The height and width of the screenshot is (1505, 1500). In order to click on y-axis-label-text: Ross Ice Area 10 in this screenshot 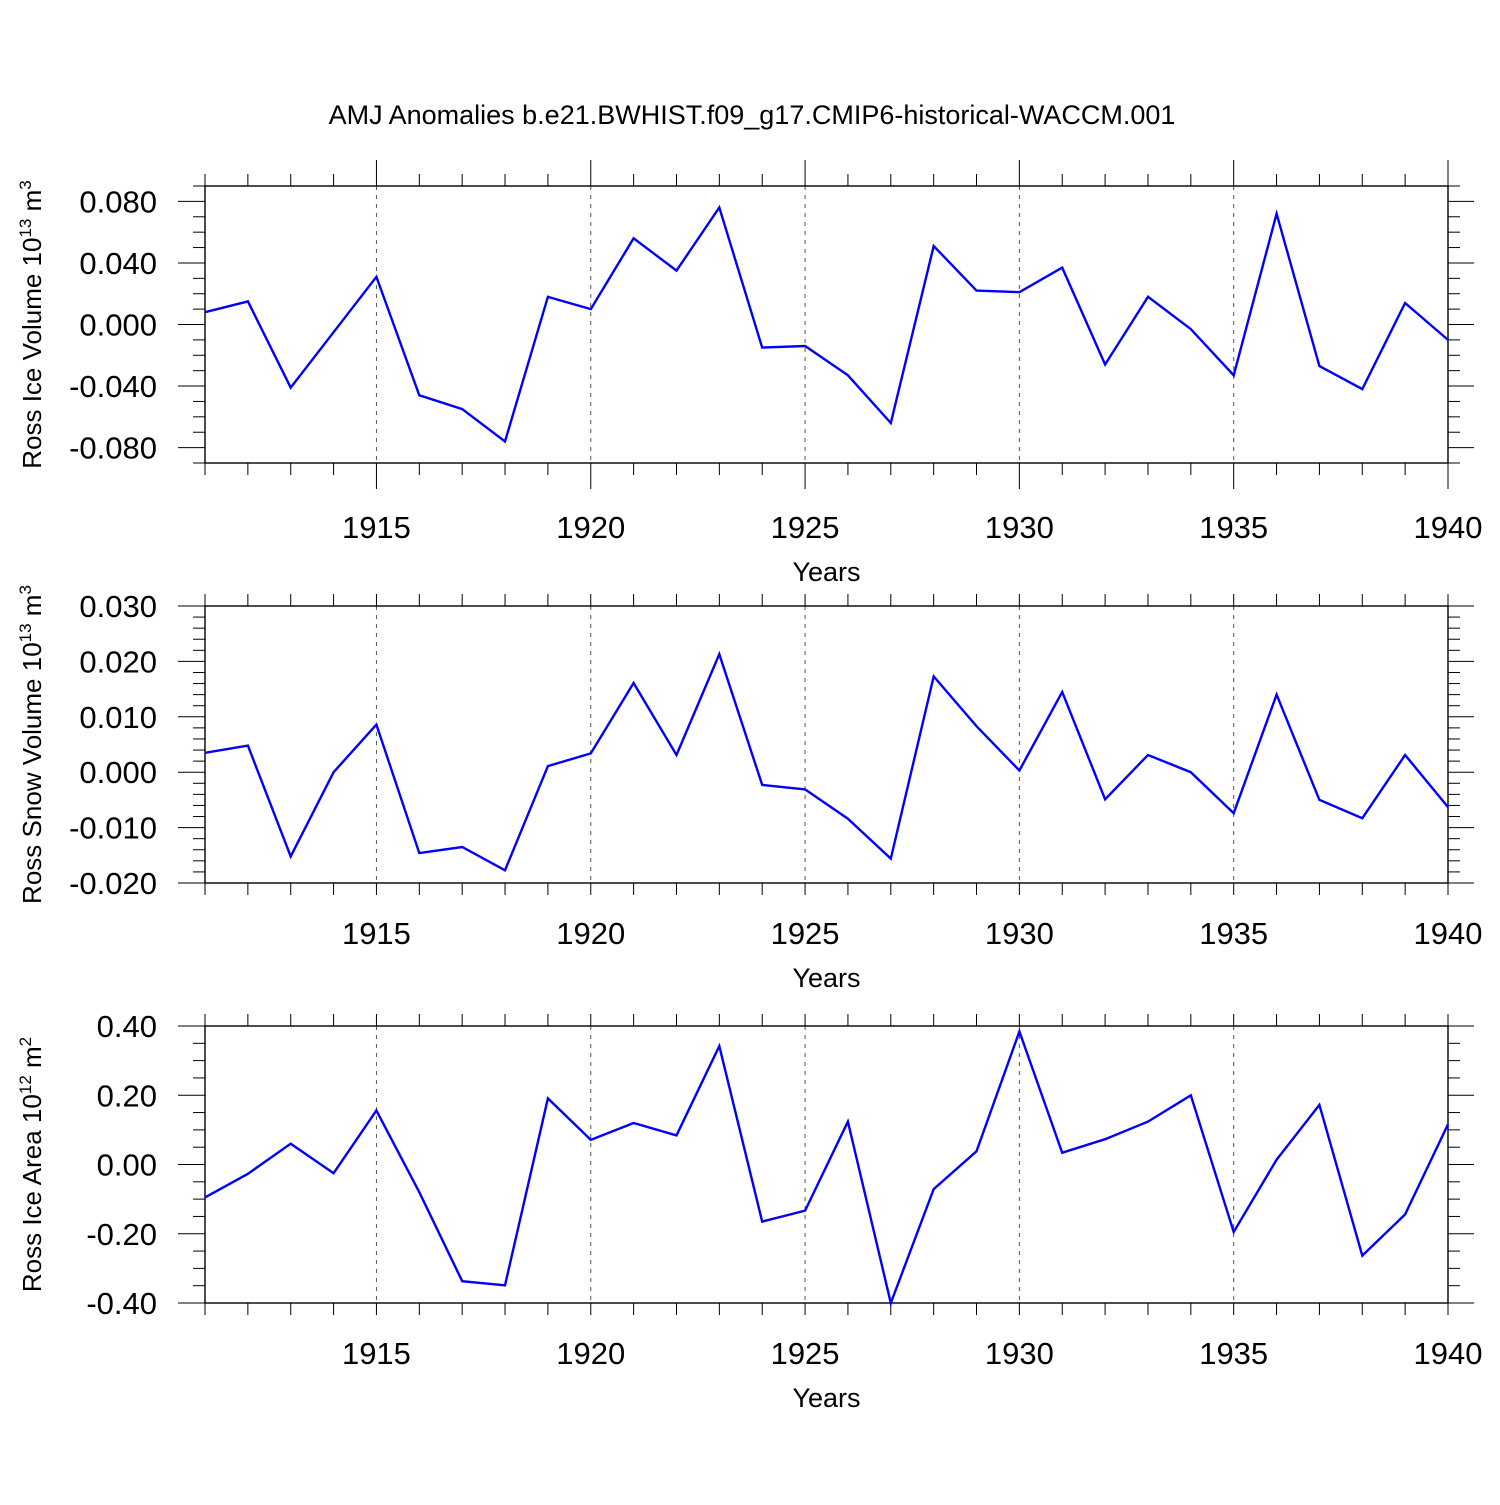, I will do `click(32, 1193)`.